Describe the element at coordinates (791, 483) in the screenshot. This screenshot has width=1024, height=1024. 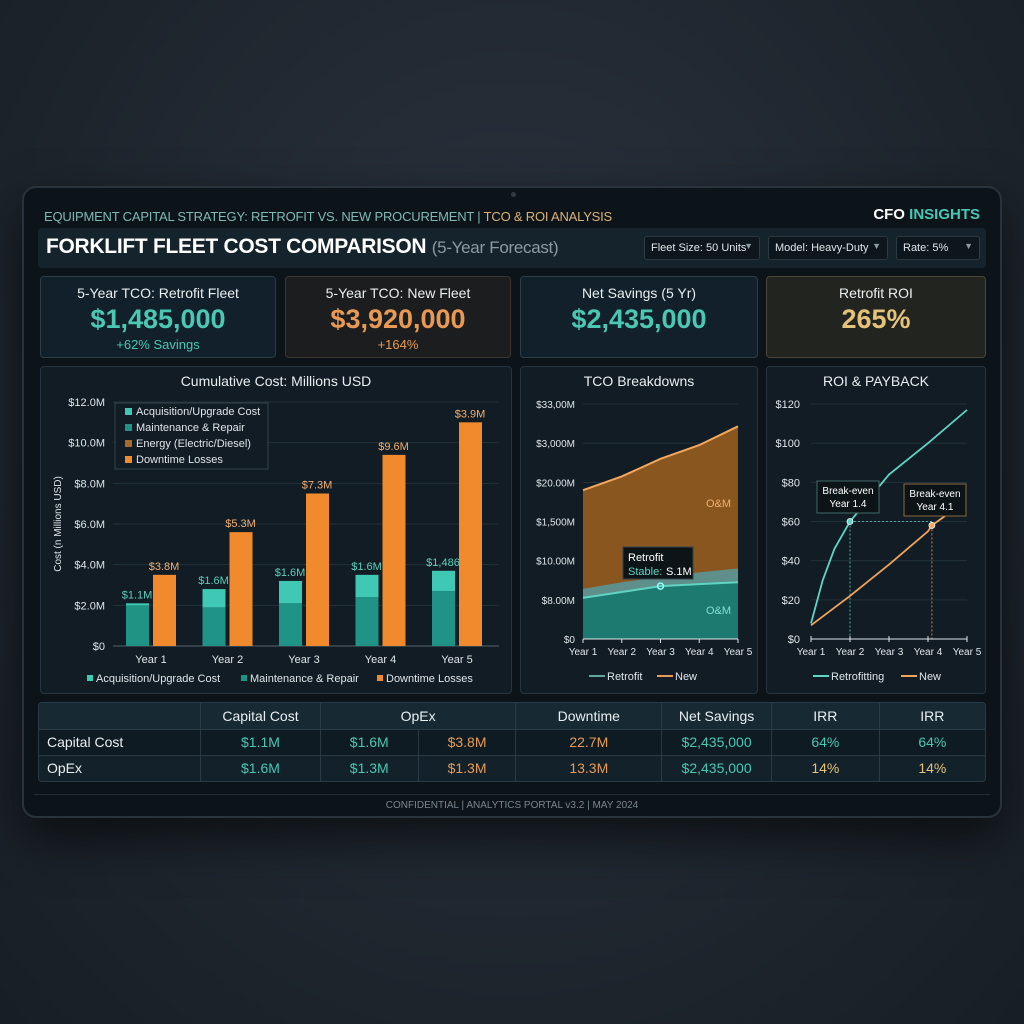
I see `y-tick-label: $80` at that location.